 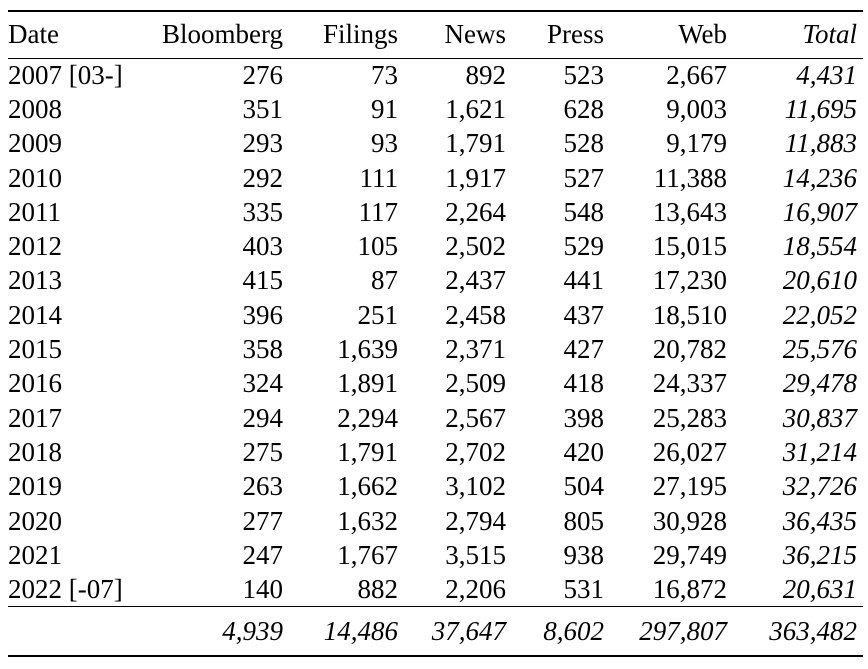 I want to click on cell-web: 29,749, so click(x=689, y=554).